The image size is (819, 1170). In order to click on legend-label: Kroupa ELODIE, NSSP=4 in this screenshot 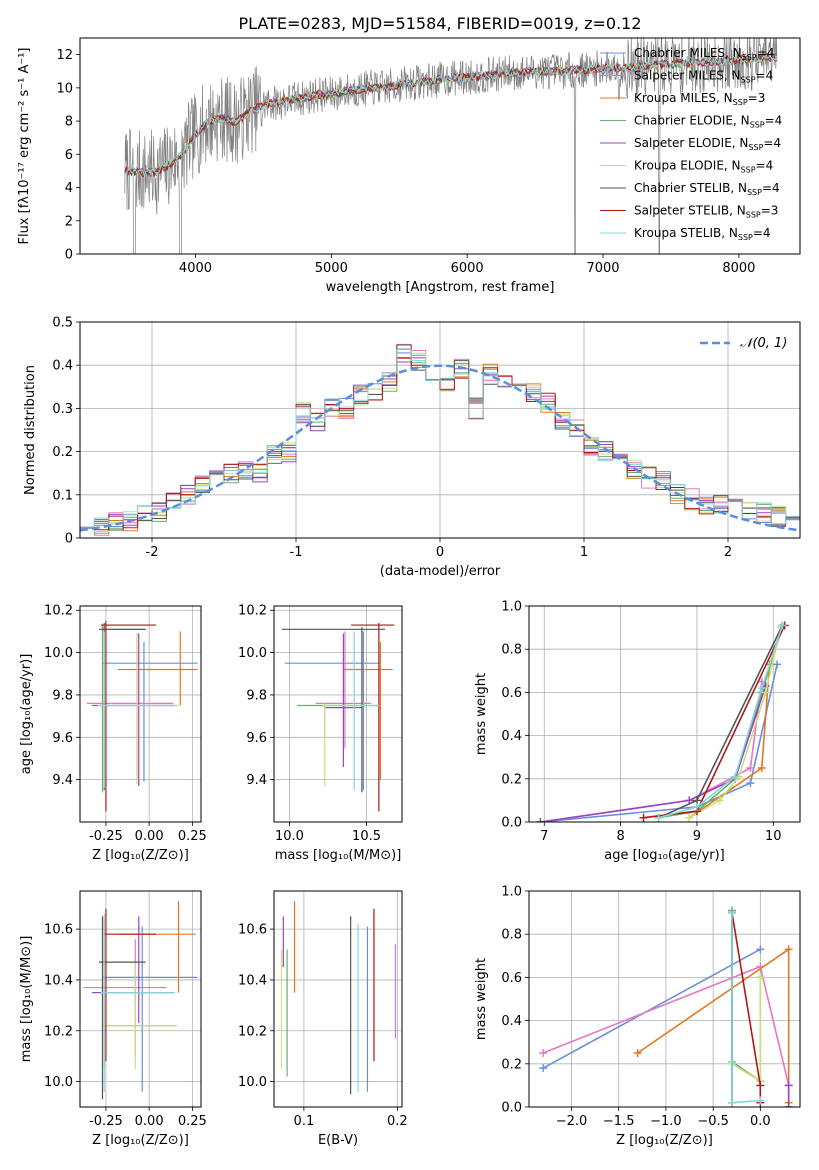, I will do `click(703, 167)`.